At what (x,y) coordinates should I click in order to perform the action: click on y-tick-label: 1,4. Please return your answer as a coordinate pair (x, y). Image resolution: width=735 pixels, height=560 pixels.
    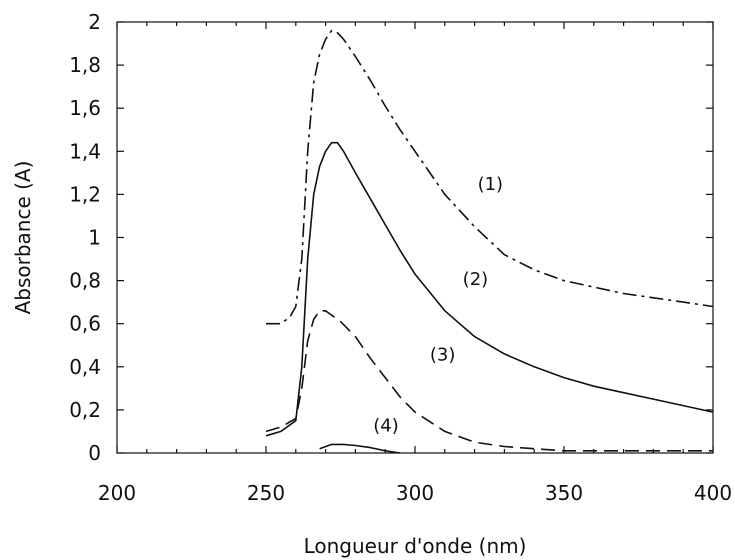
    Looking at the image, I should click on (85, 151).